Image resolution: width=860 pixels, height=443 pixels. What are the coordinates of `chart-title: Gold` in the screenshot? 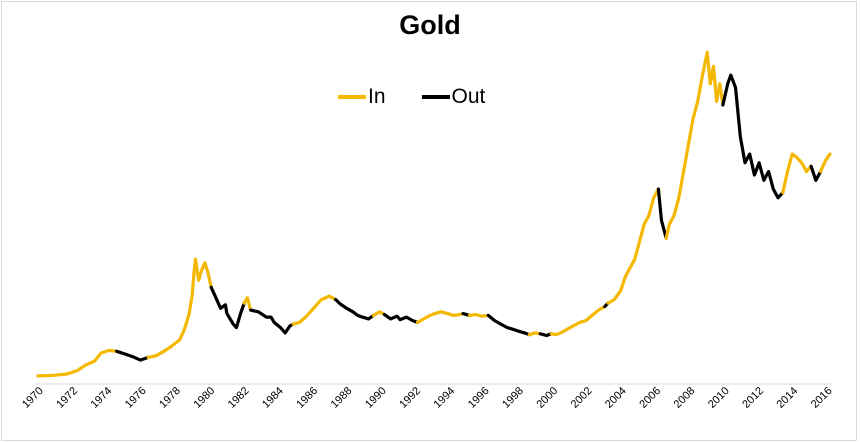 It's located at (430, 25).